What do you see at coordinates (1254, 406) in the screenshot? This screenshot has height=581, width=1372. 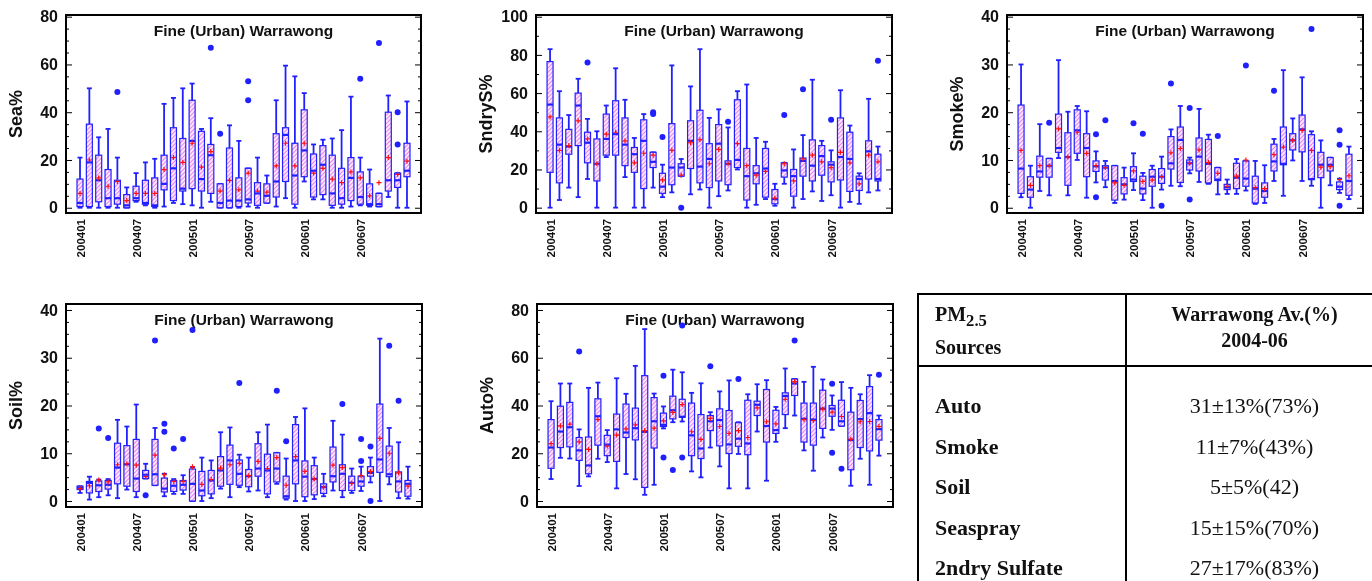 I see `text: 31±13%(73%)` at bounding box center [1254, 406].